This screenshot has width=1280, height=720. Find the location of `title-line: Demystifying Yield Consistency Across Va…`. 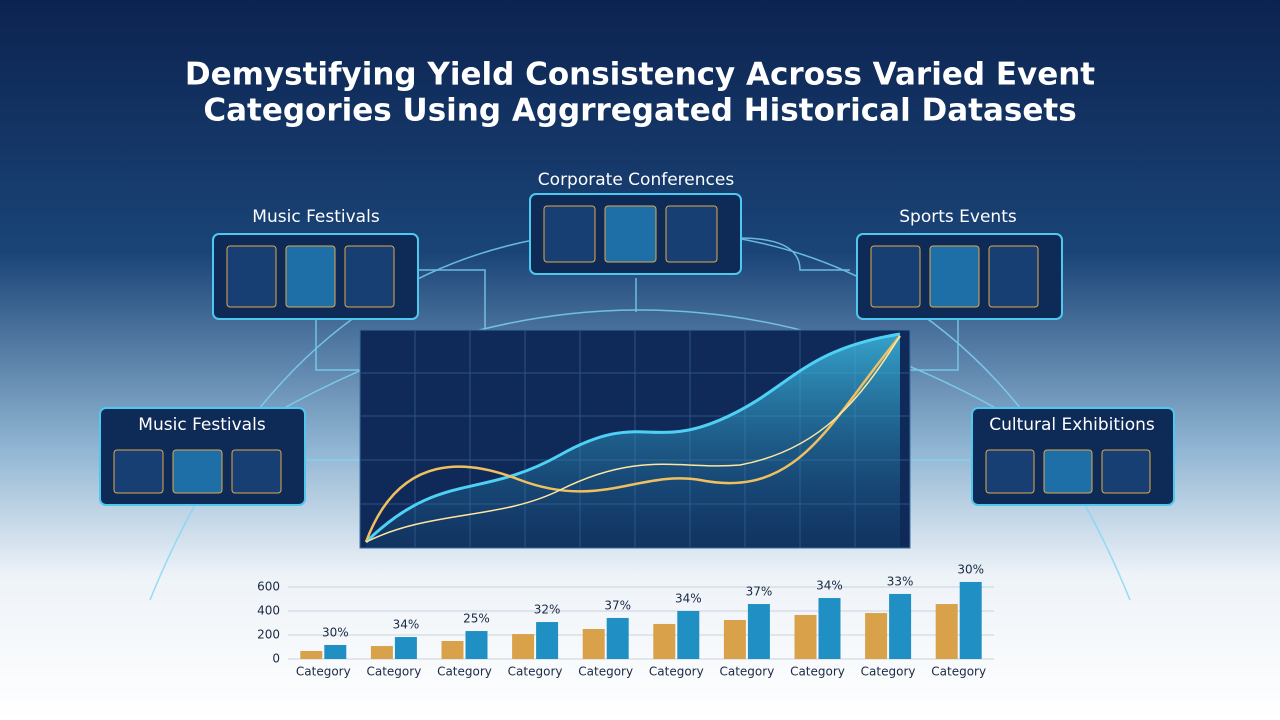

title-line: Demystifying Yield Consistency Across Va… is located at coordinates (640, 75).